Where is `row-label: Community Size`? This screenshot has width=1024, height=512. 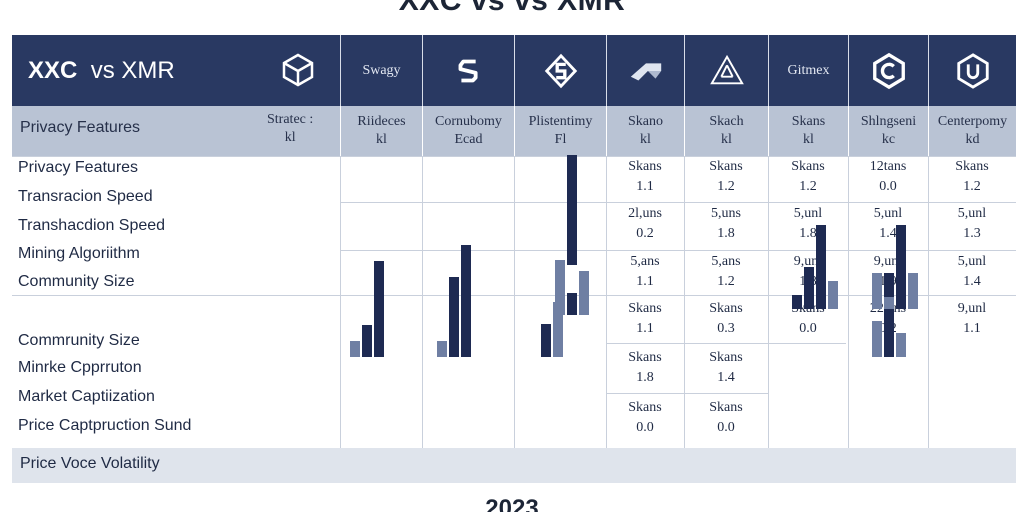 row-label: Community Size is located at coordinates (76, 281).